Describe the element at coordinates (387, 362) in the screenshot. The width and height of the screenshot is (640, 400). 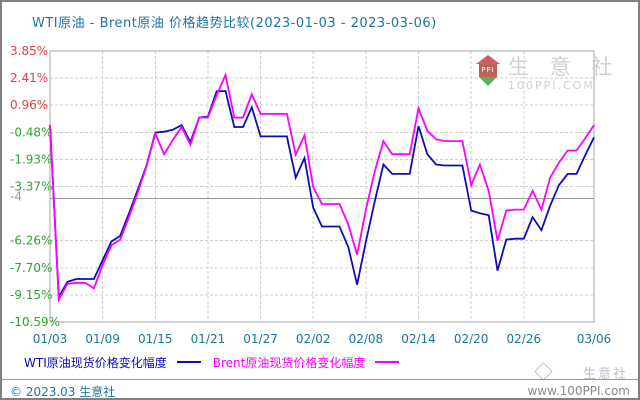
I see `legend-brent-line-swatch` at that location.